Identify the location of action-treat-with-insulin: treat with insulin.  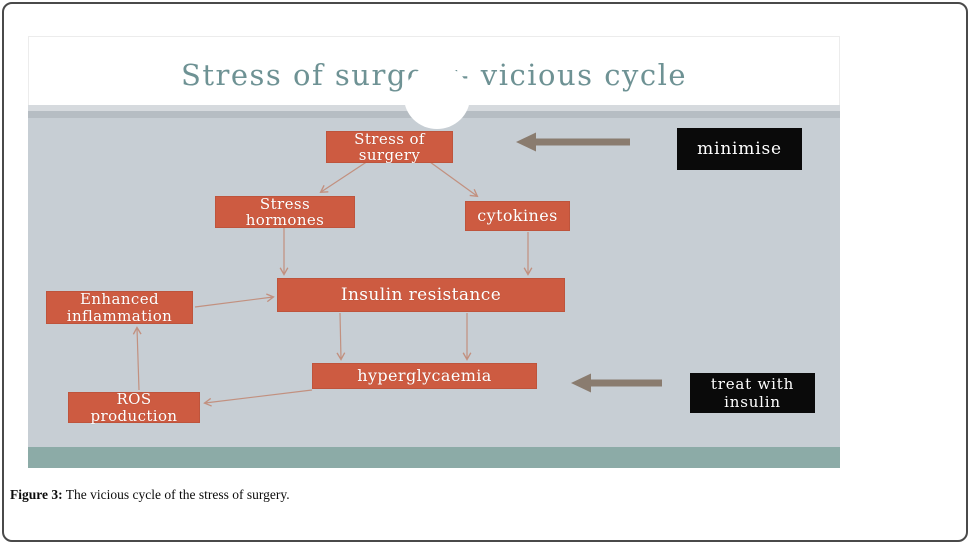
(752, 393).